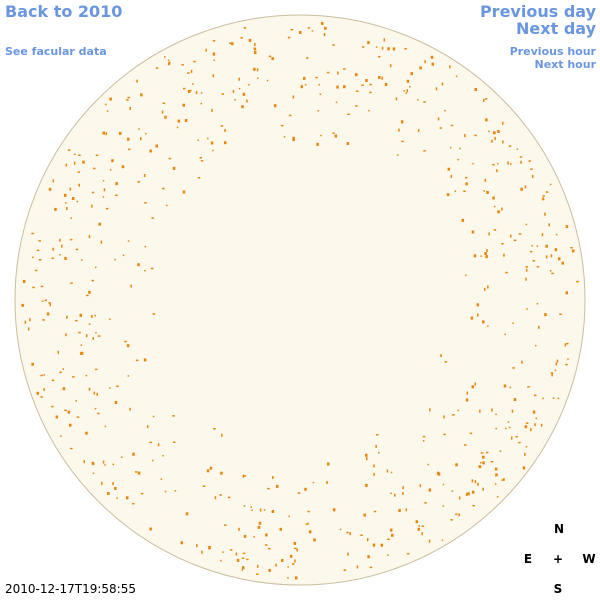  What do you see at coordinates (552, 51) in the screenshot?
I see `previous-hour-link: Previous hour` at bounding box center [552, 51].